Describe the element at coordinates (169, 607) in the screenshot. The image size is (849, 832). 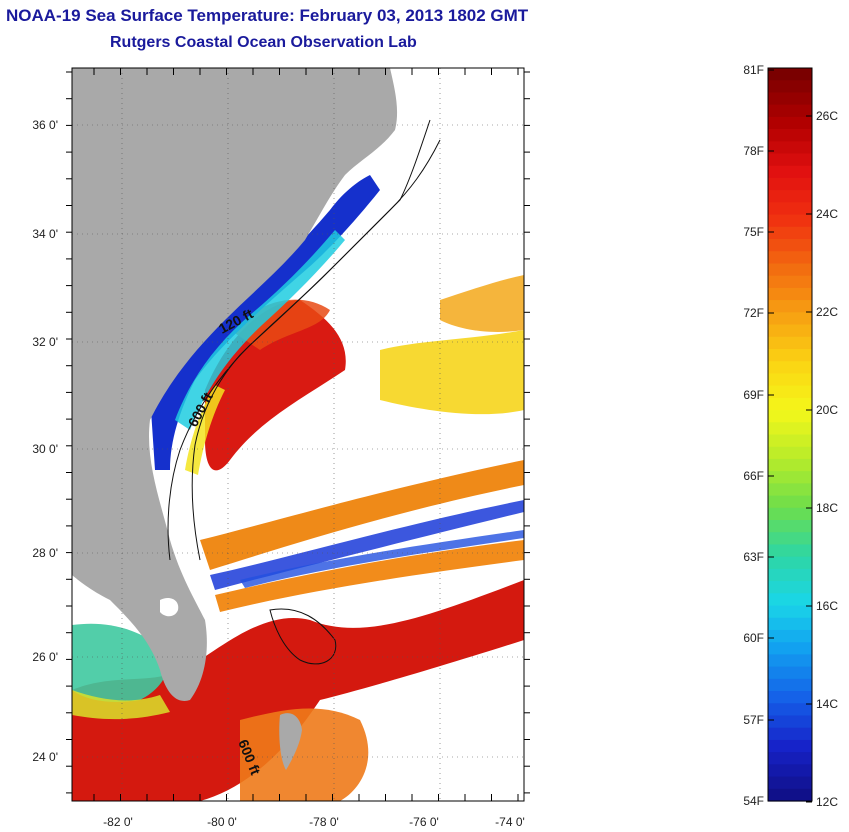
I see `lake-okeechobee` at that location.